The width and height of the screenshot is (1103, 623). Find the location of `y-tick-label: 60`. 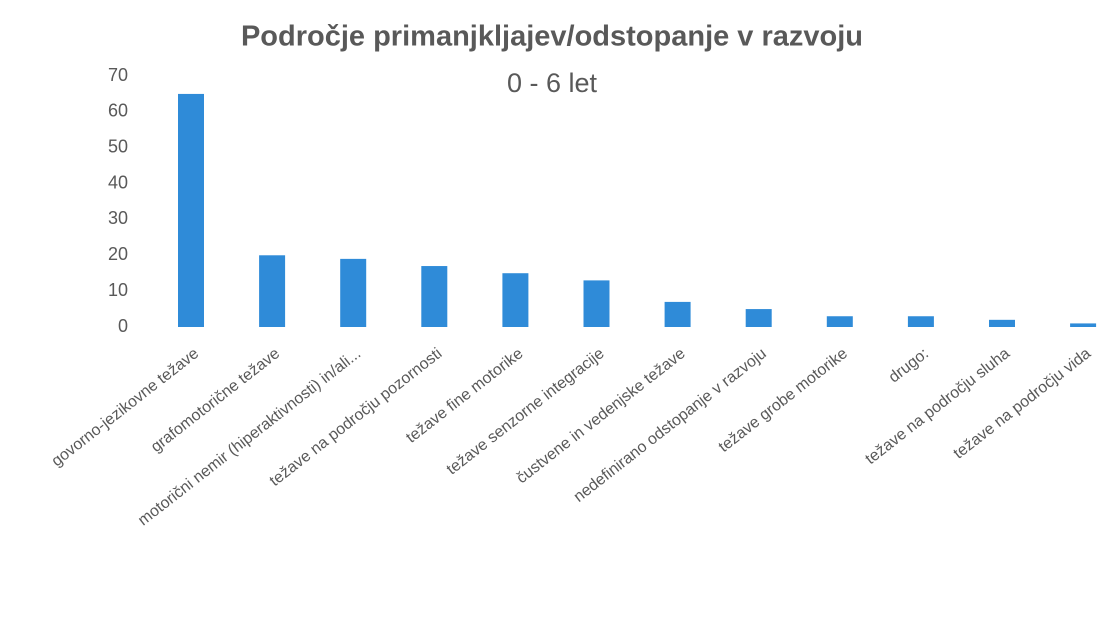

y-tick-label: 60 is located at coordinates (118, 111).